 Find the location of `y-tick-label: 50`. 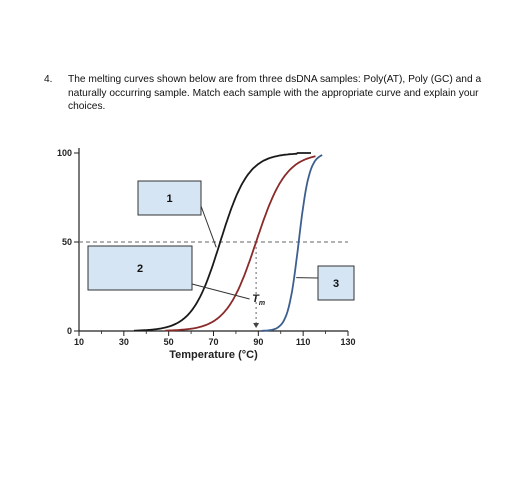

y-tick-label: 50 is located at coordinates (67, 242).